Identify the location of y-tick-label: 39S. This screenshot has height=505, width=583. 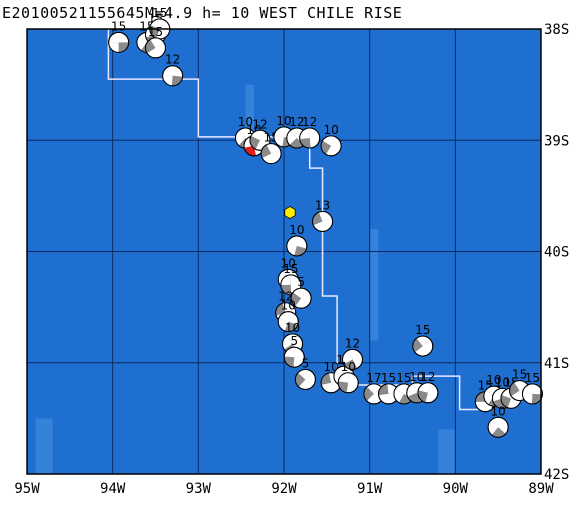
(556, 141).